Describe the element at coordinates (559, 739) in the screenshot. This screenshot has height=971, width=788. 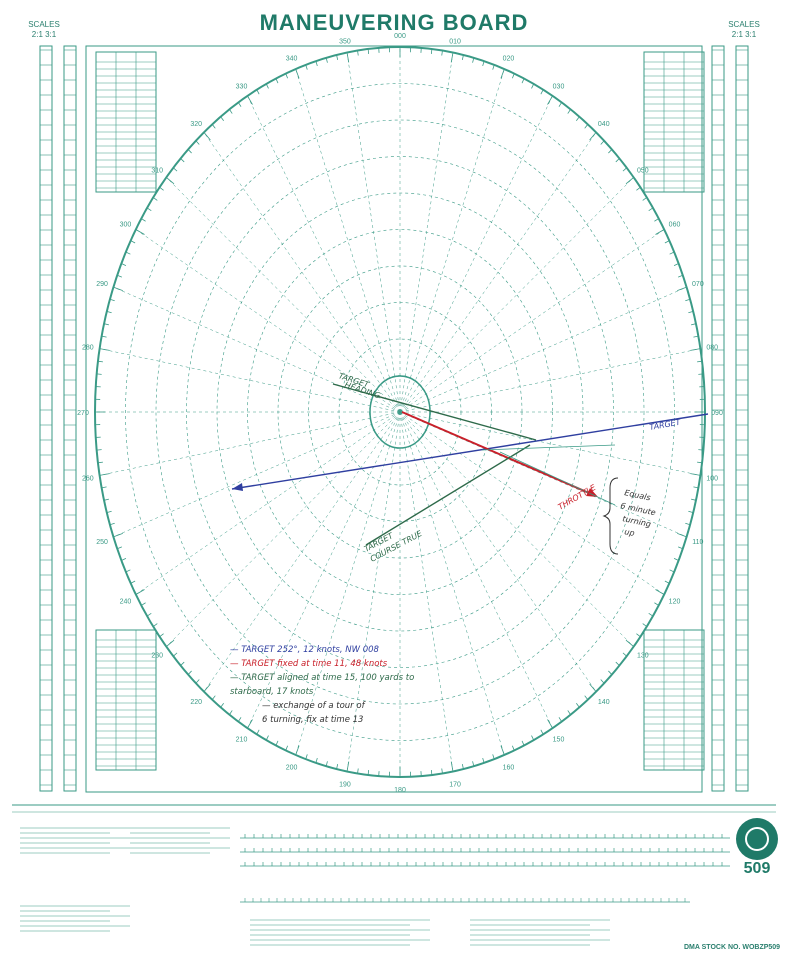
I see `bearing-label: 150` at that location.